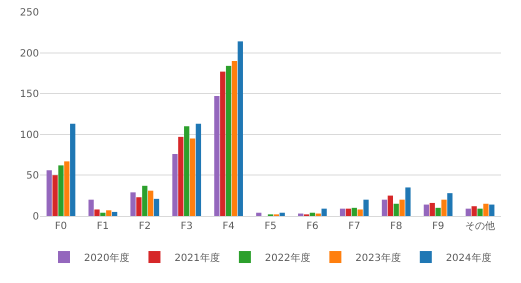  What do you see at coordinates (29, 13) in the screenshot?
I see `y-tick-label: 250` at bounding box center [29, 13].